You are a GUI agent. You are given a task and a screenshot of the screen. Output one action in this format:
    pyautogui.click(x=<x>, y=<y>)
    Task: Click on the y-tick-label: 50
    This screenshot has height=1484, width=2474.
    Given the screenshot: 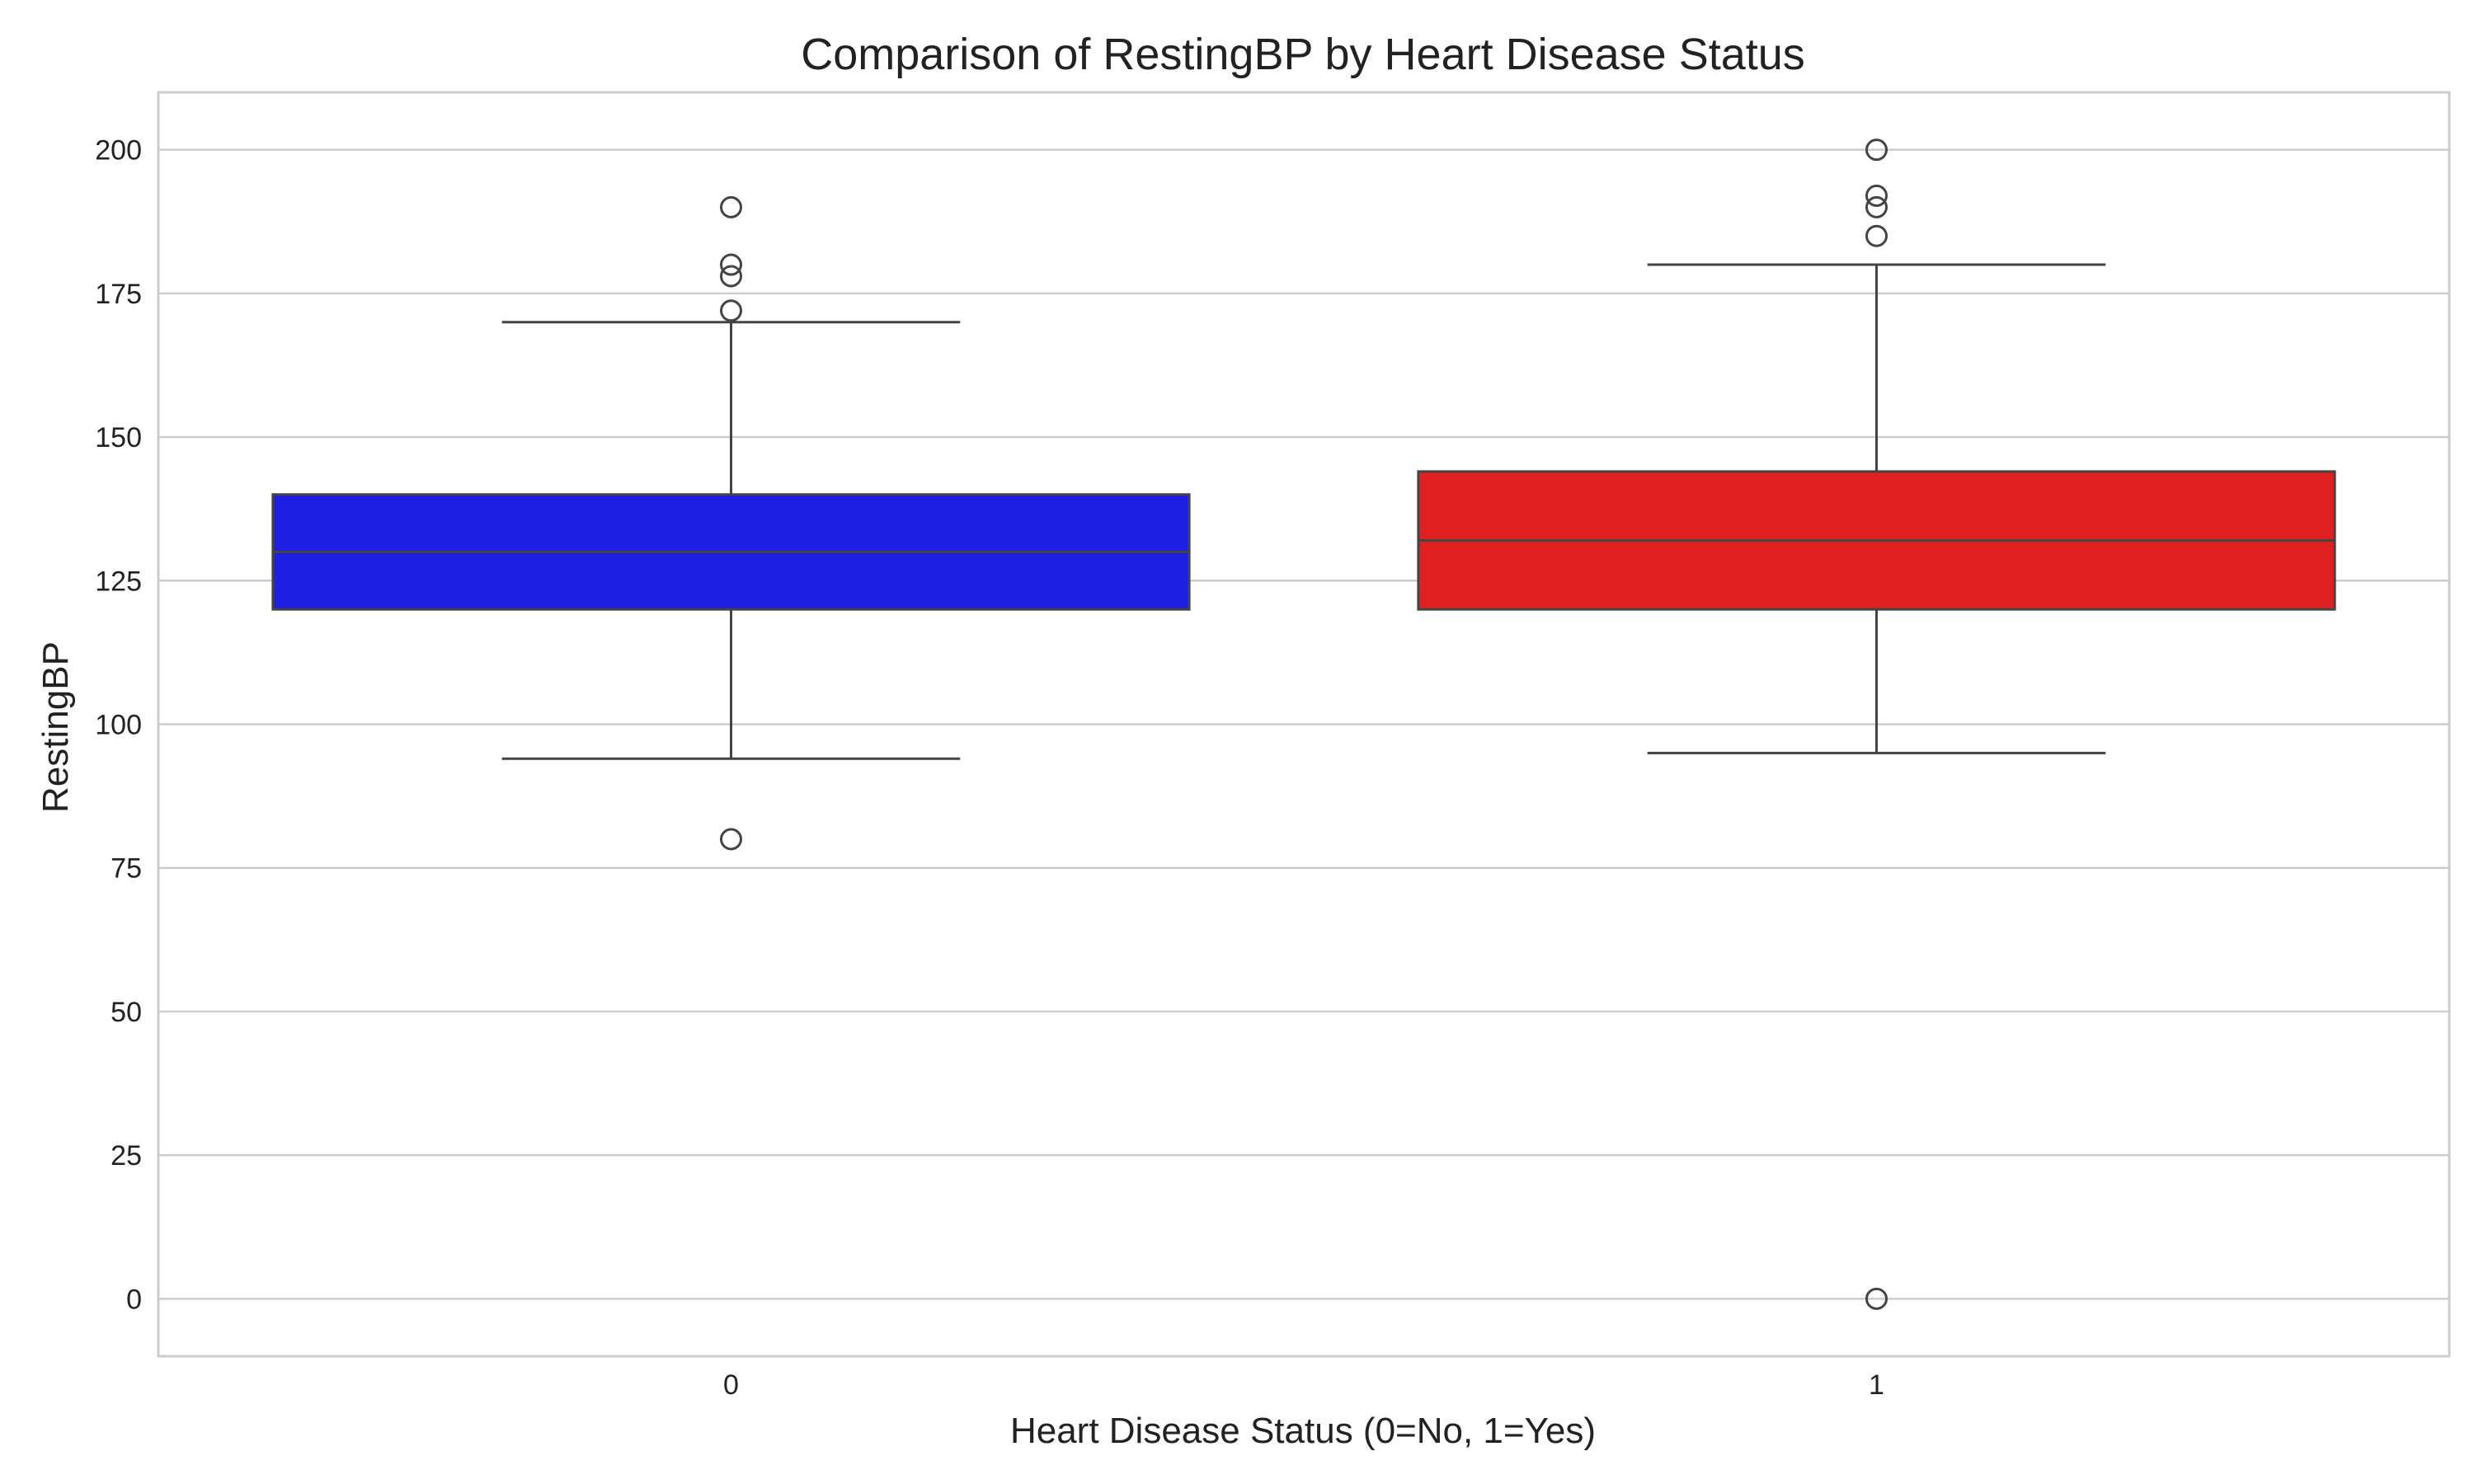 What is the action you would take?
    pyautogui.click(x=126, y=1012)
    